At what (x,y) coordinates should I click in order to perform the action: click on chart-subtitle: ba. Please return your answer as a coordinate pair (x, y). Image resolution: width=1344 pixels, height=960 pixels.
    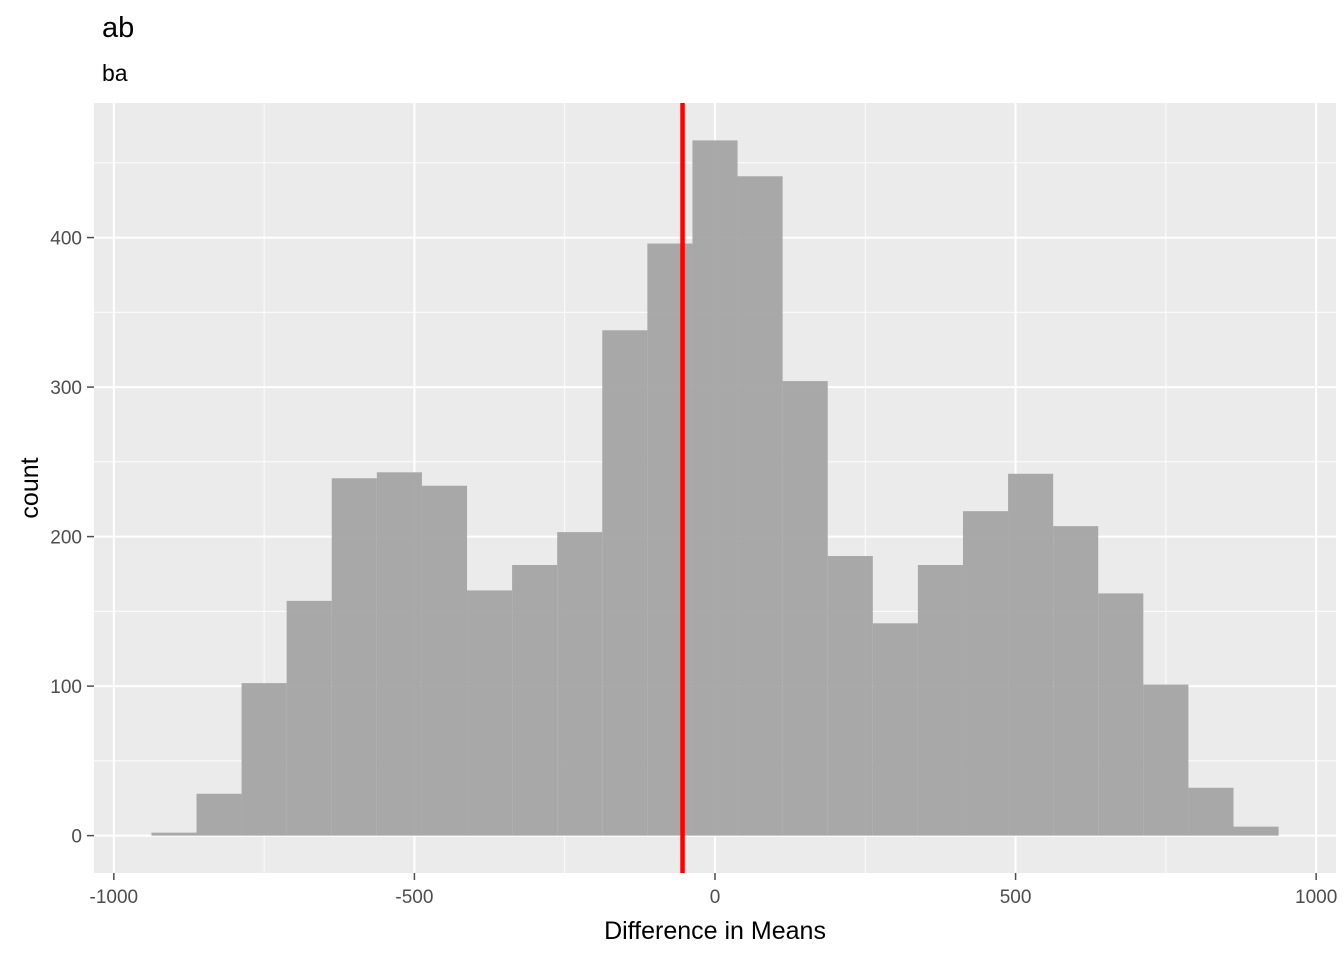
    Looking at the image, I should click on (115, 73).